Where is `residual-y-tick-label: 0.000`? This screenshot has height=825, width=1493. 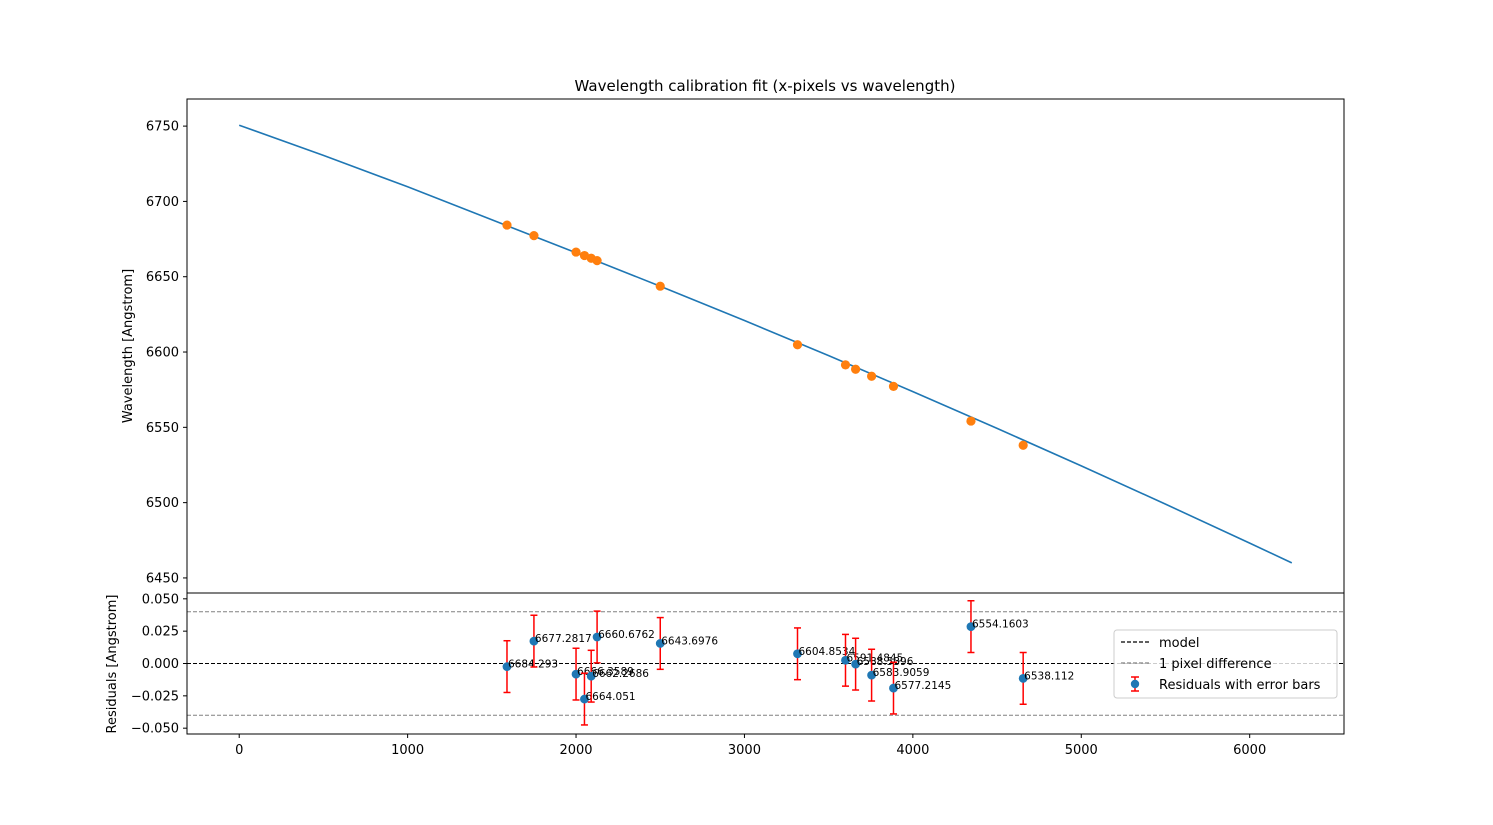 residual-y-tick-label: 0.000 is located at coordinates (160, 664).